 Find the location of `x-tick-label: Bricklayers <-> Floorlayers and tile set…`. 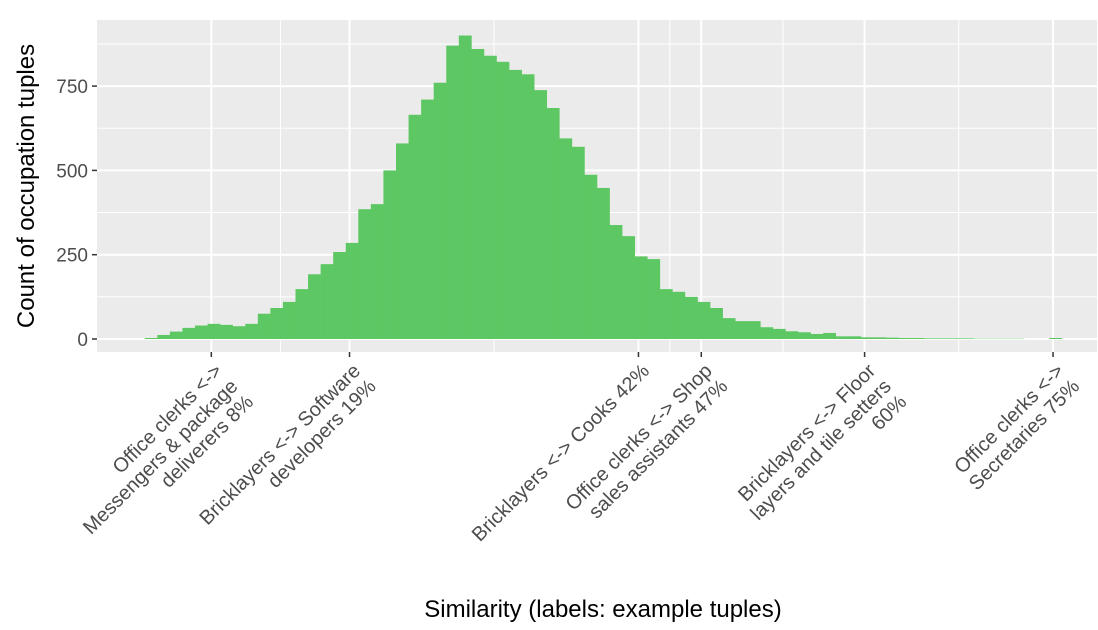

x-tick-label: Bricklayers <-> Floorlayers and tile set… is located at coordinates (821, 450).